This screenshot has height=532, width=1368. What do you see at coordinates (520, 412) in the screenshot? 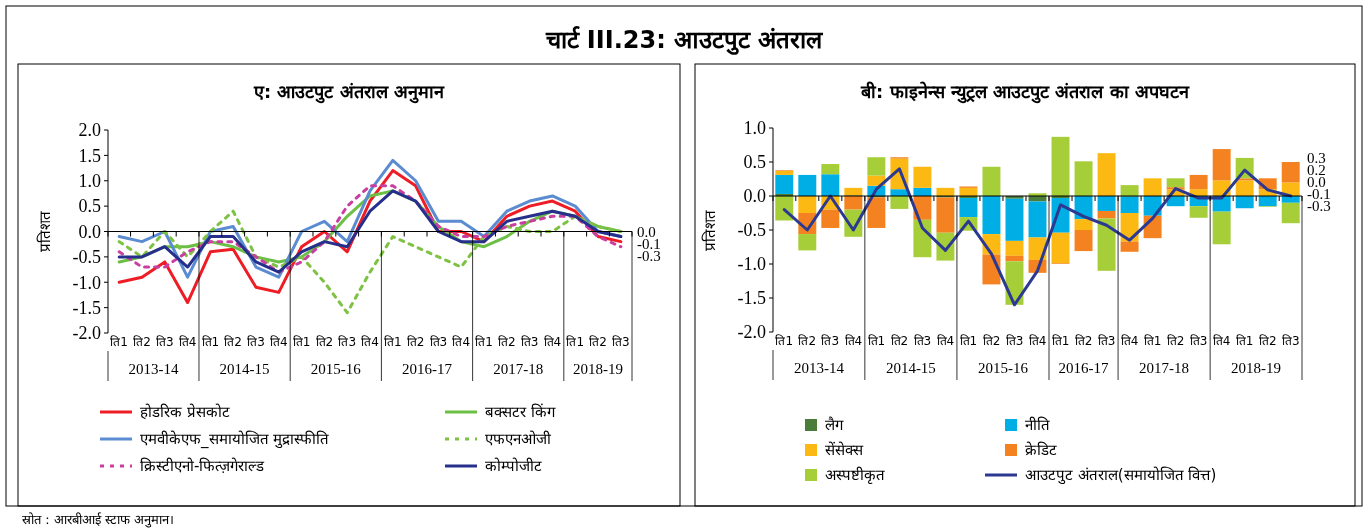
I see `legend-label: बक्सटर किंग` at bounding box center [520, 412].